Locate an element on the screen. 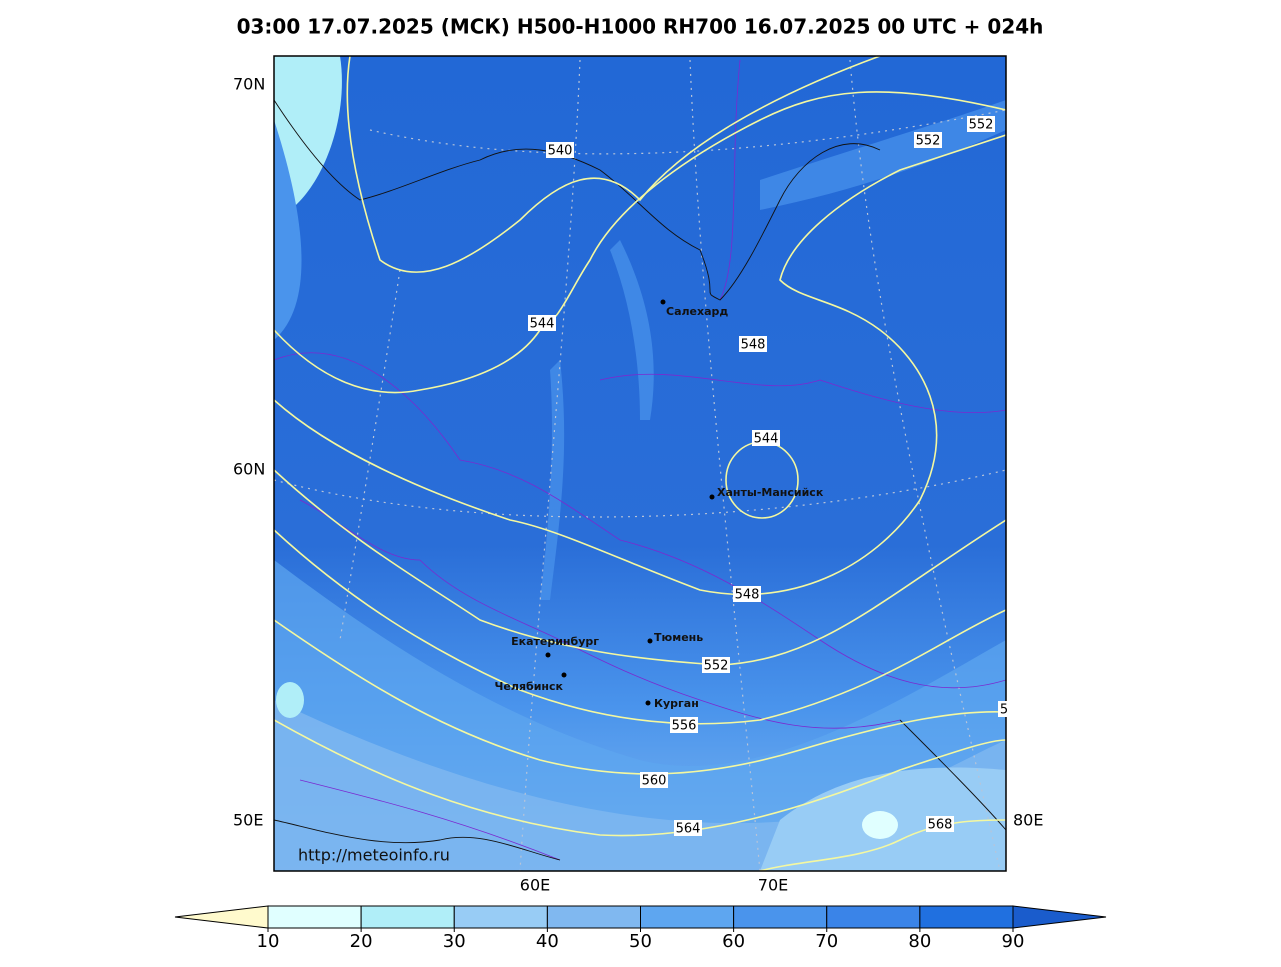  contour-label-text: 556 is located at coordinates (684, 726).